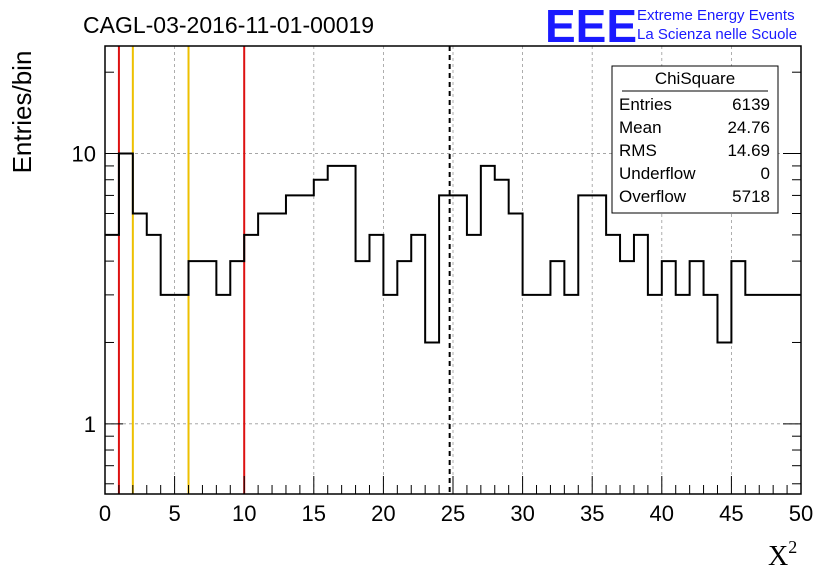 The width and height of the screenshot is (836, 572). What do you see at coordinates (748, 127) in the screenshot?
I see `stats-value: 24.76` at bounding box center [748, 127].